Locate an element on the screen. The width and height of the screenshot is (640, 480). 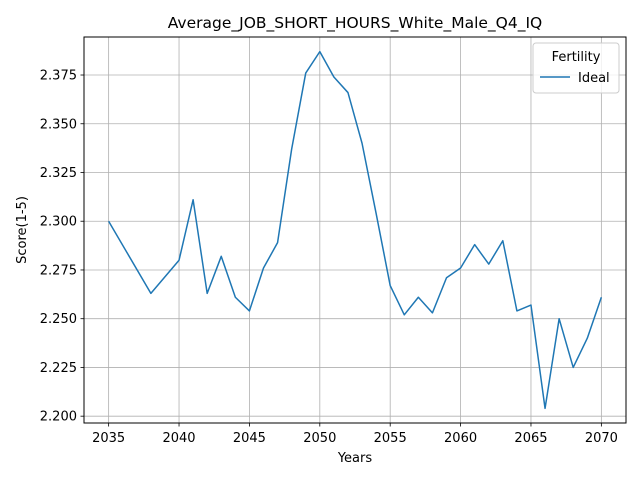
legend-box is located at coordinates (576, 68).